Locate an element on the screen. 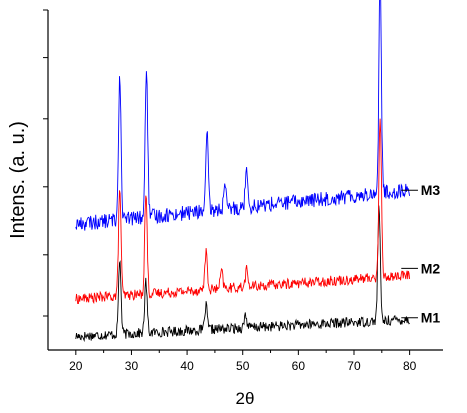 The image size is (467, 413). y-ticks is located at coordinates (45, 163).